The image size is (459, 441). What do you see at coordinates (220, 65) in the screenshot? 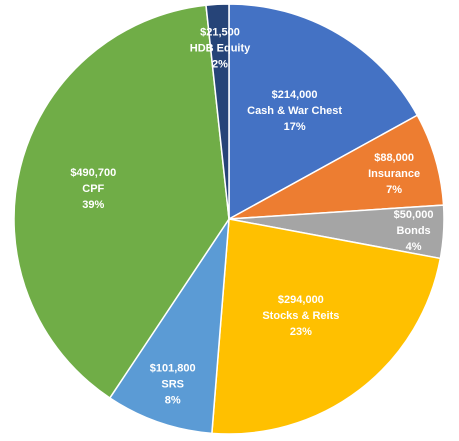
I see `label-pct-hdb-equity: 2%` at bounding box center [220, 65].